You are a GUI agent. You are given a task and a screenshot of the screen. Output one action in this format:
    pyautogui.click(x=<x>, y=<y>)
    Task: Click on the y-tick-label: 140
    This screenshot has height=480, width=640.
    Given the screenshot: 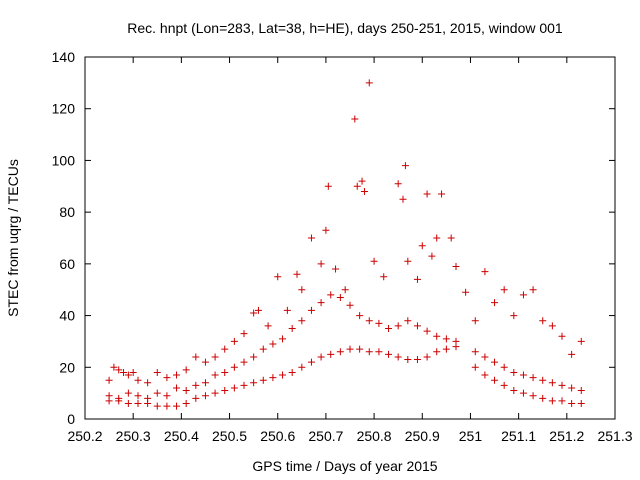 What is the action you would take?
    pyautogui.click(x=64, y=57)
    